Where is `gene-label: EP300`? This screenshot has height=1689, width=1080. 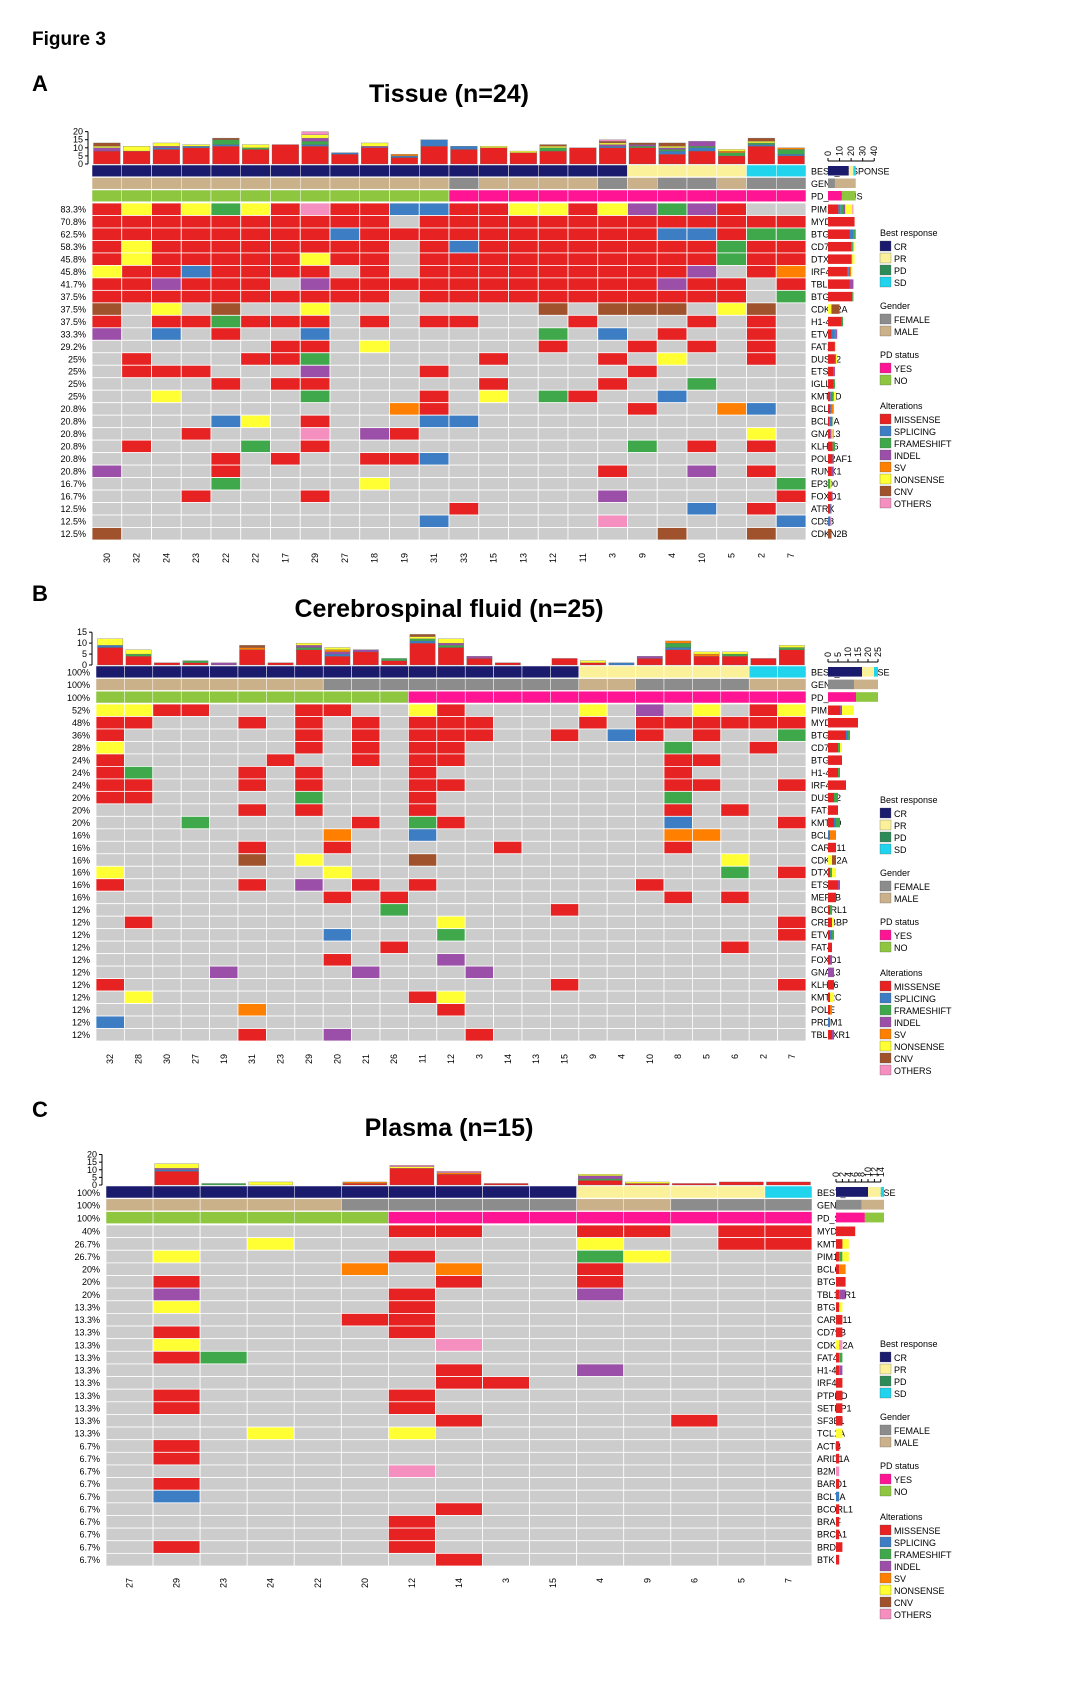
gene-label: EP300 is located at coordinates (824, 484).